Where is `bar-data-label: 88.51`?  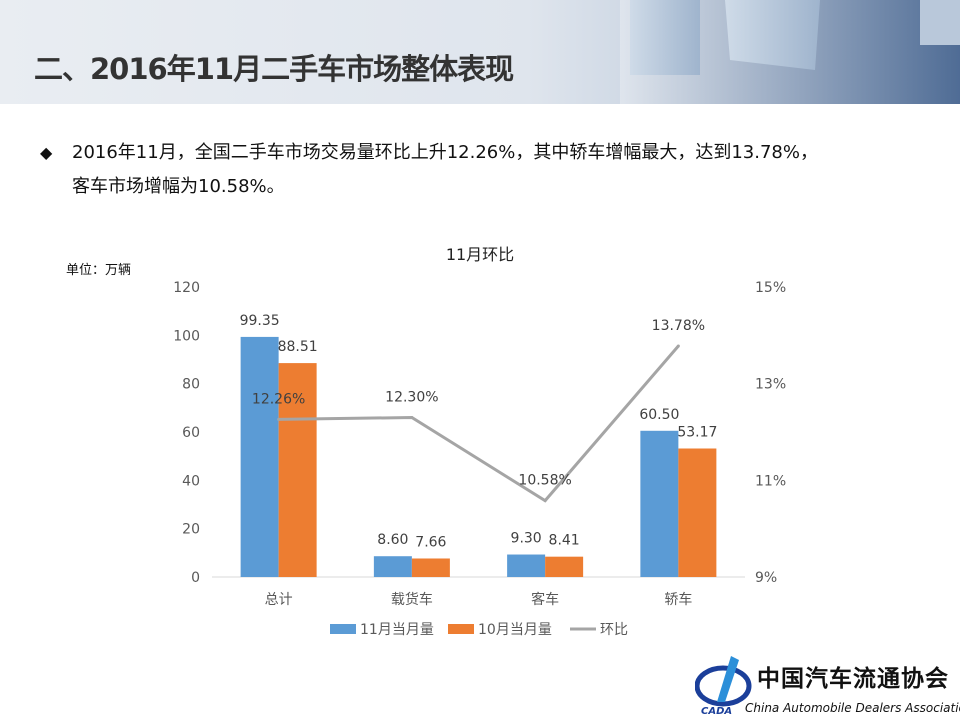
bar-data-label: 88.51 is located at coordinates (298, 347).